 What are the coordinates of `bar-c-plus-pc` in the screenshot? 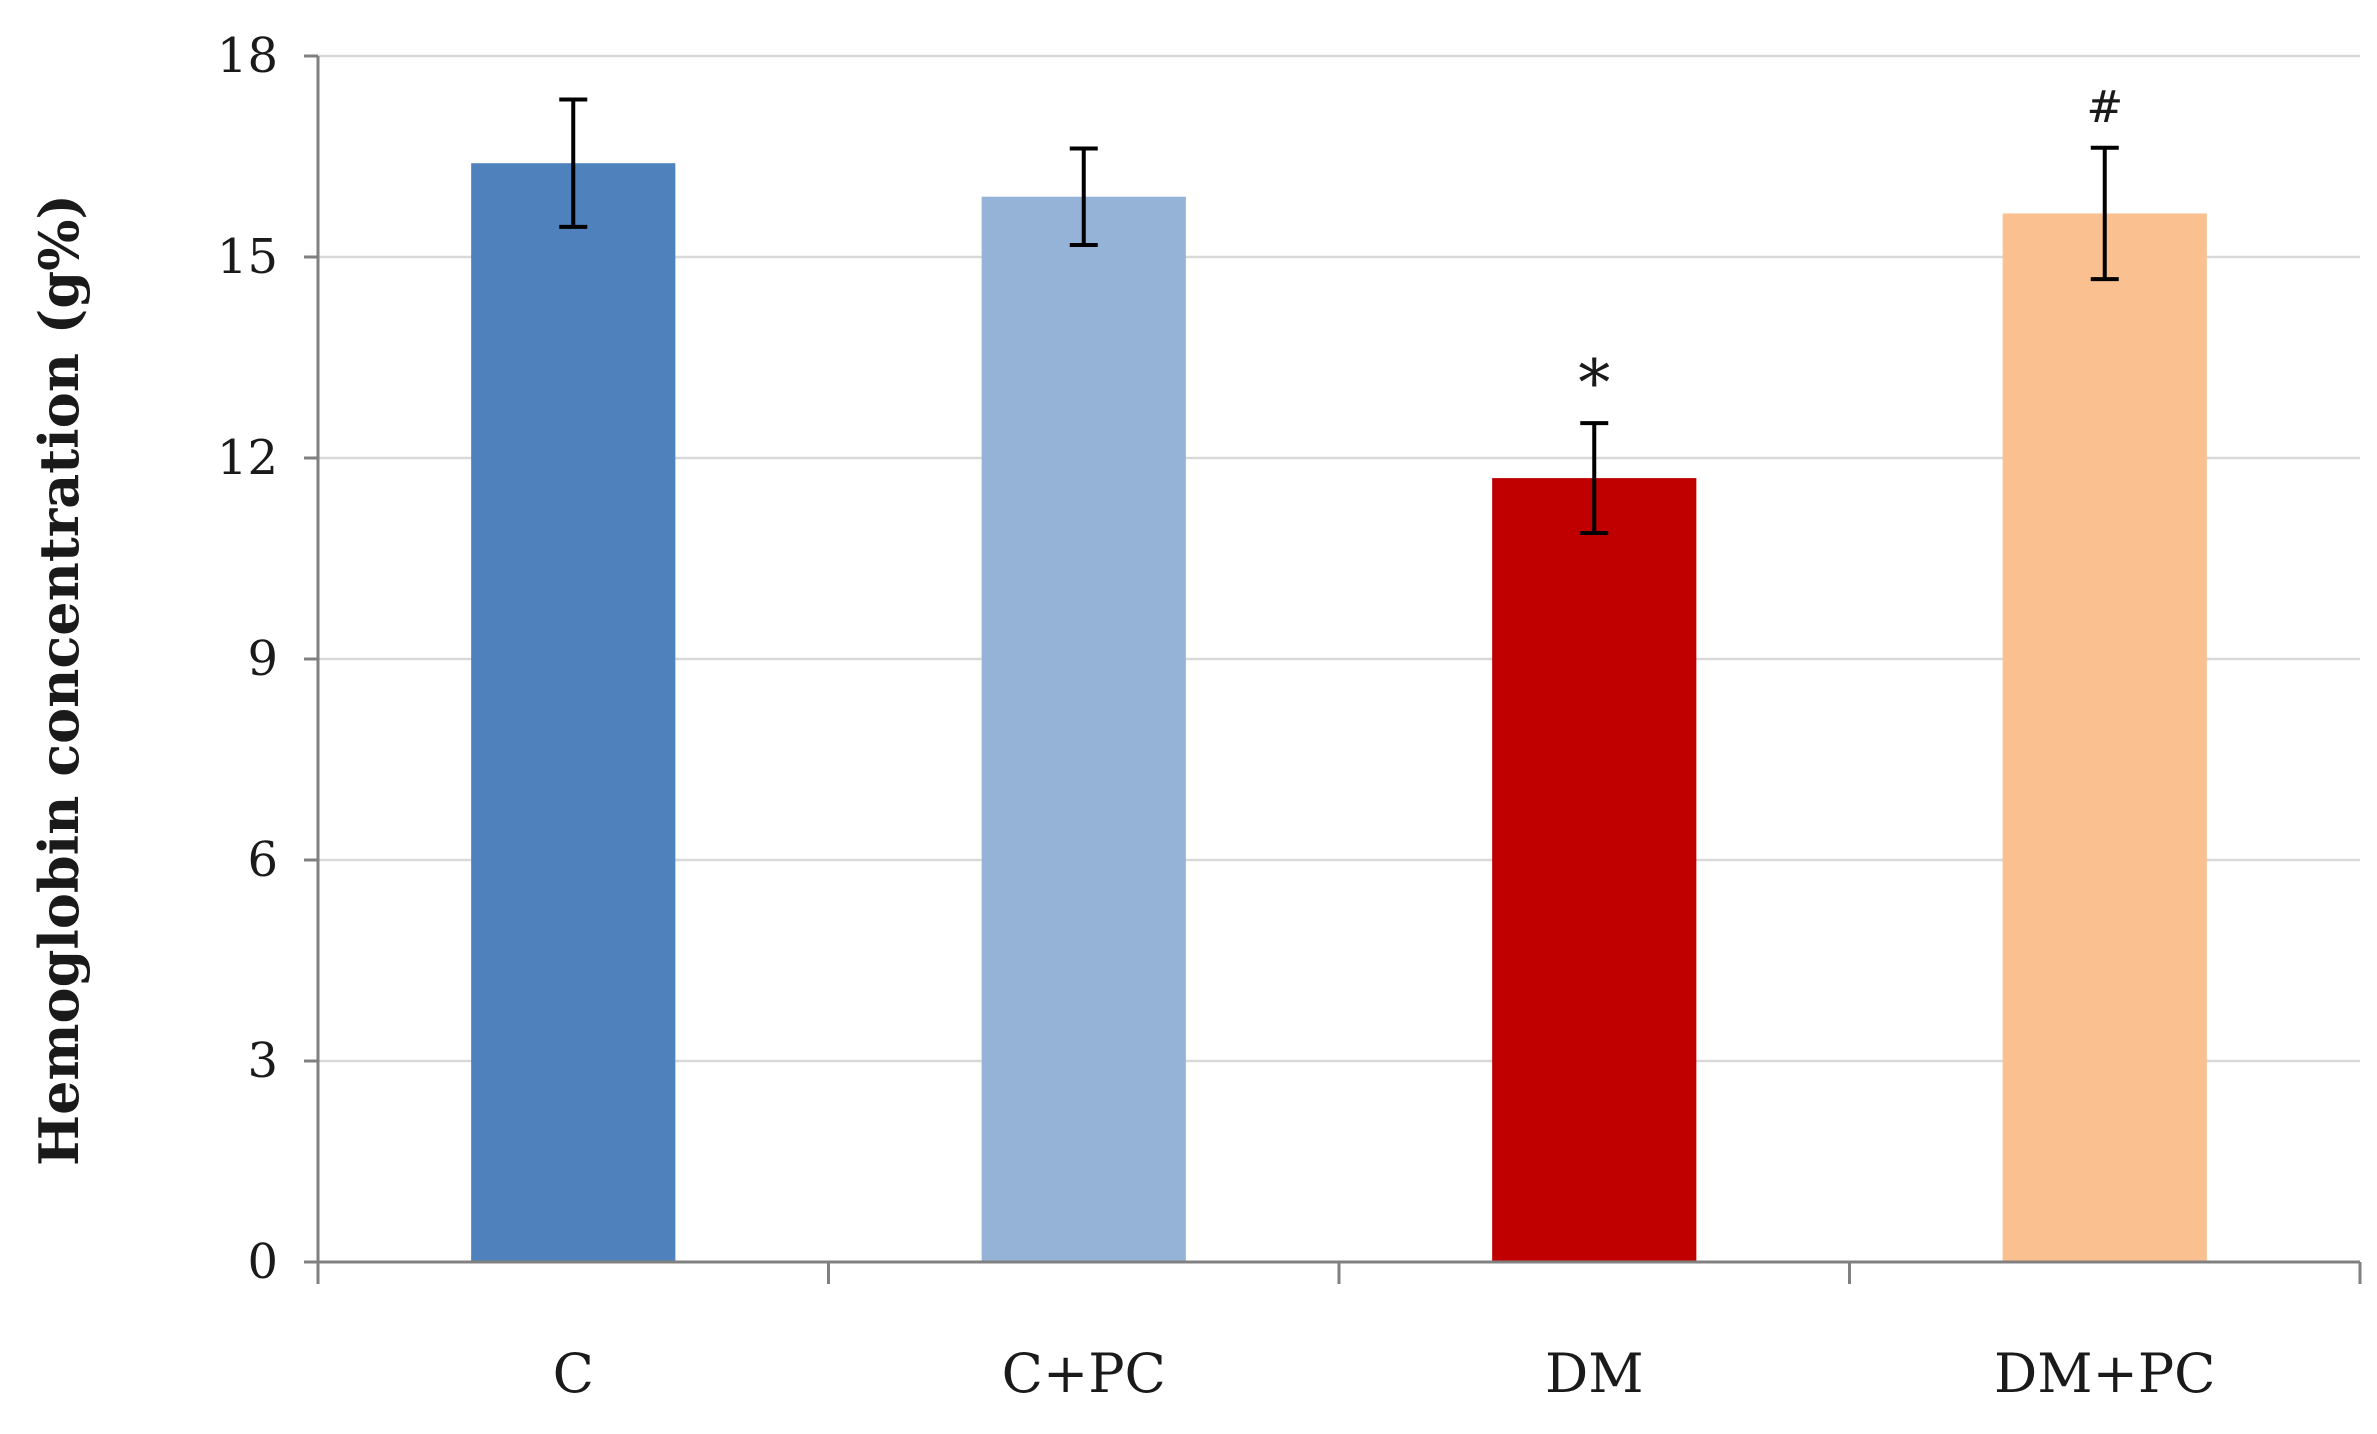 It's located at (1083, 729).